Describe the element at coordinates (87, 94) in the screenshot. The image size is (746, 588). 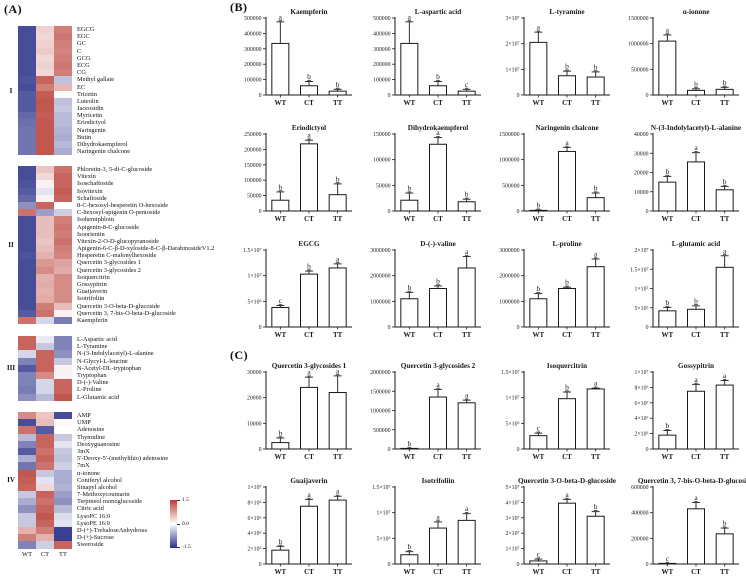
I see `heatmap-row-label: Tricetin` at that location.